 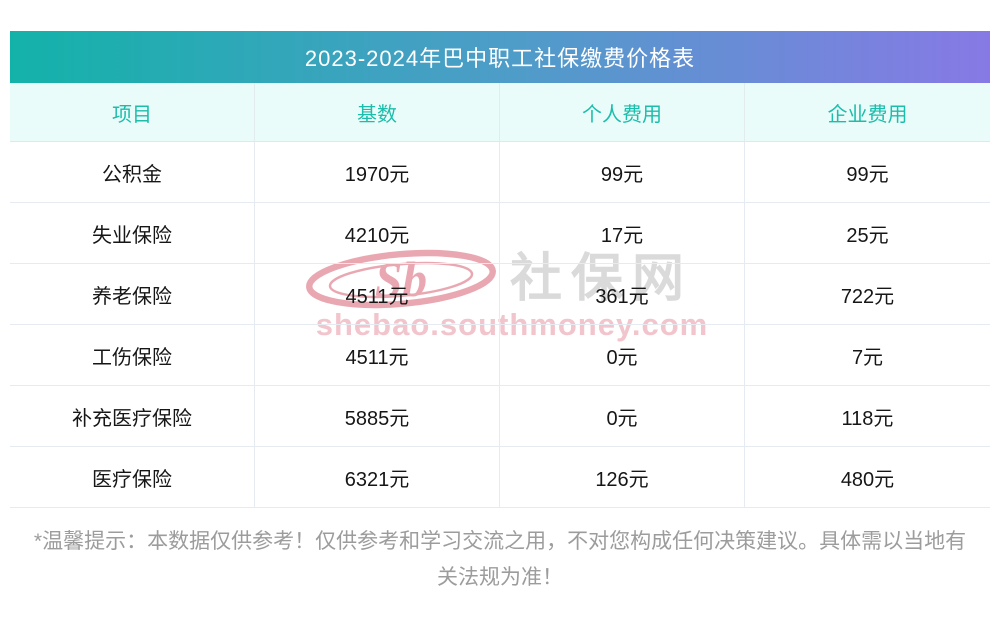 What do you see at coordinates (867, 114) in the screenshot?
I see `column-header-enterprise: 企业费用` at bounding box center [867, 114].